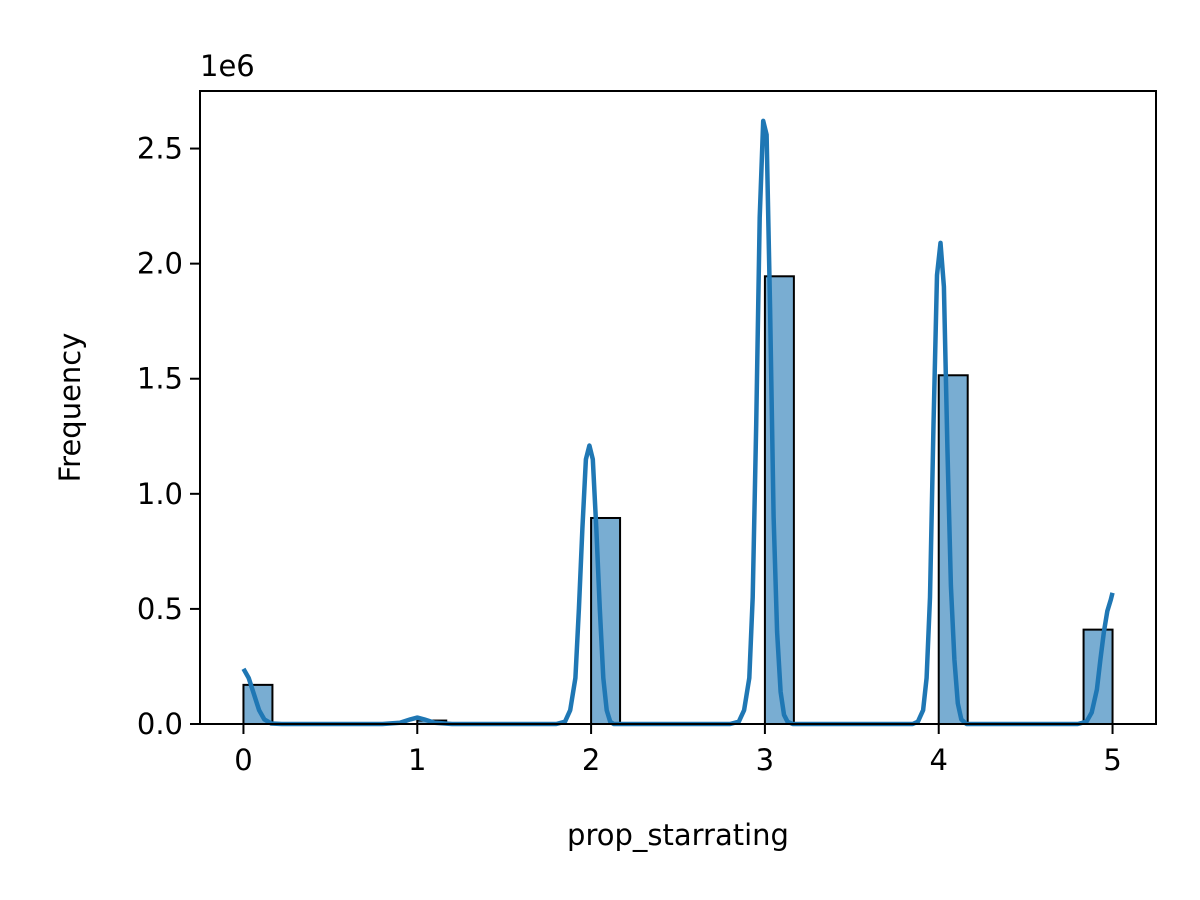  I want to click on y-tick-label: 0.5, so click(160, 609).